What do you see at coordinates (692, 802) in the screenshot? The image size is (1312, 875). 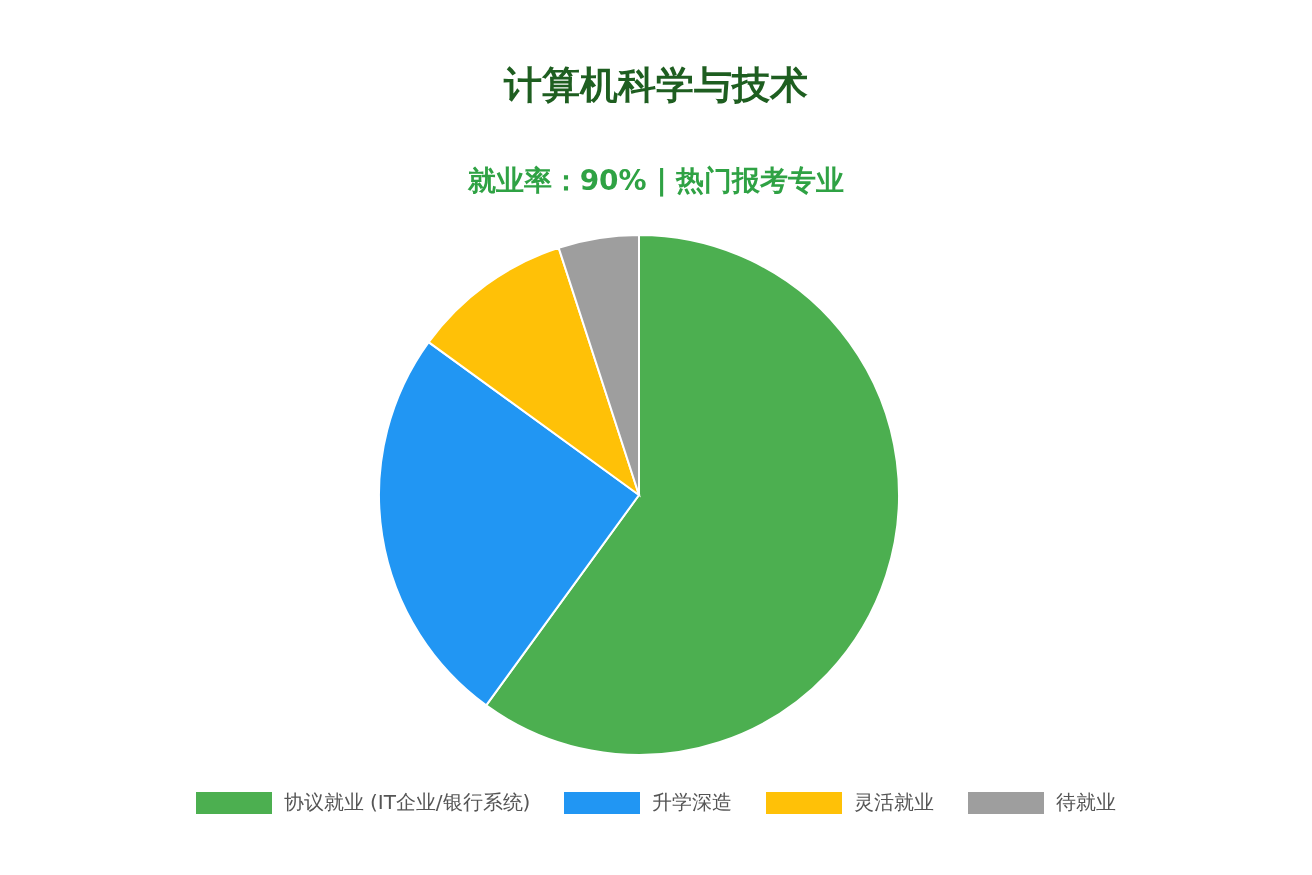 I see `legend-label: 升学深造` at bounding box center [692, 802].